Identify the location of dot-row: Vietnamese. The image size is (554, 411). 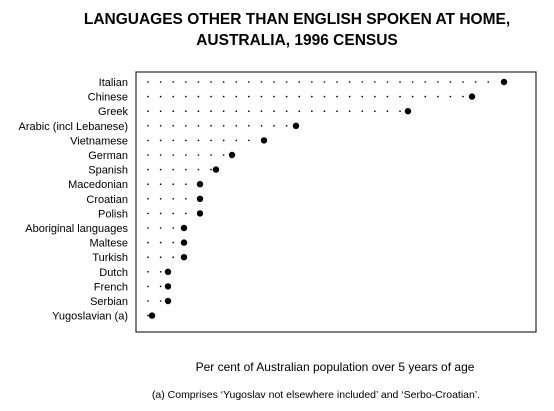
(169, 141).